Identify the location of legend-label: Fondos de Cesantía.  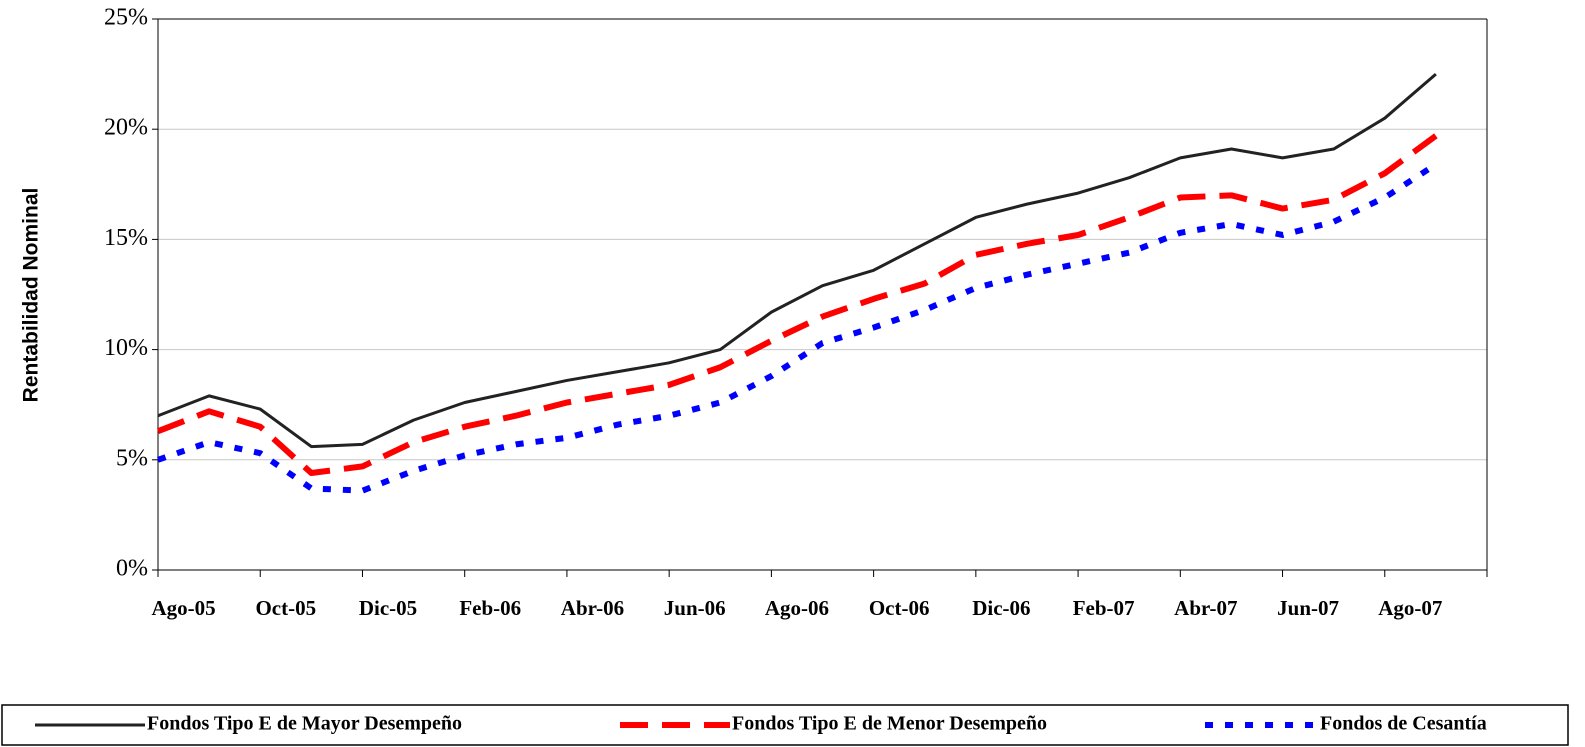
(1403, 724).